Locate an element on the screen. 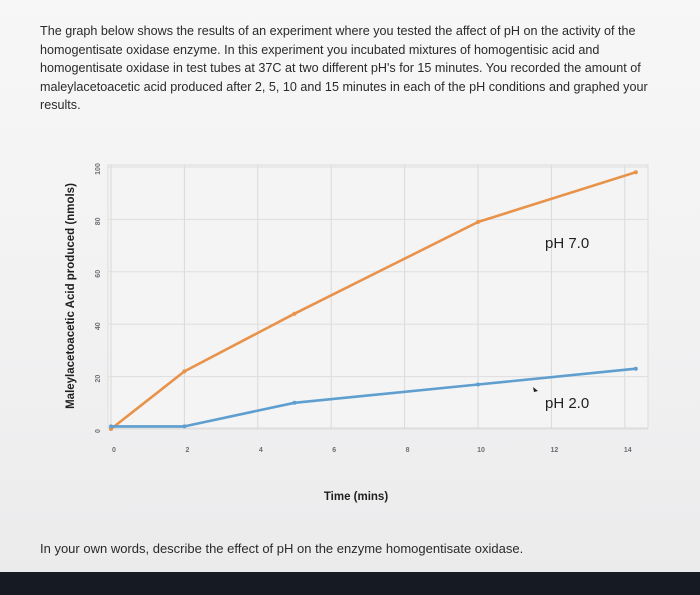  x-tick-label: 14 is located at coordinates (628, 450).